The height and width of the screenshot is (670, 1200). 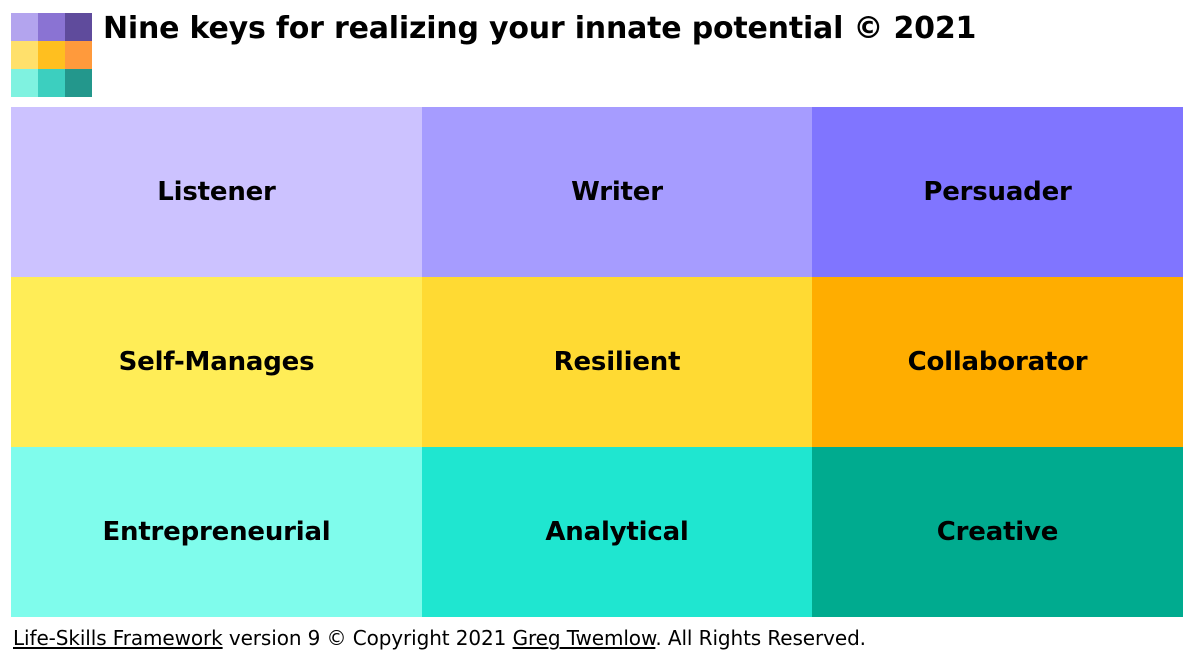 I want to click on skill-label: Self-Manages, so click(x=216, y=362).